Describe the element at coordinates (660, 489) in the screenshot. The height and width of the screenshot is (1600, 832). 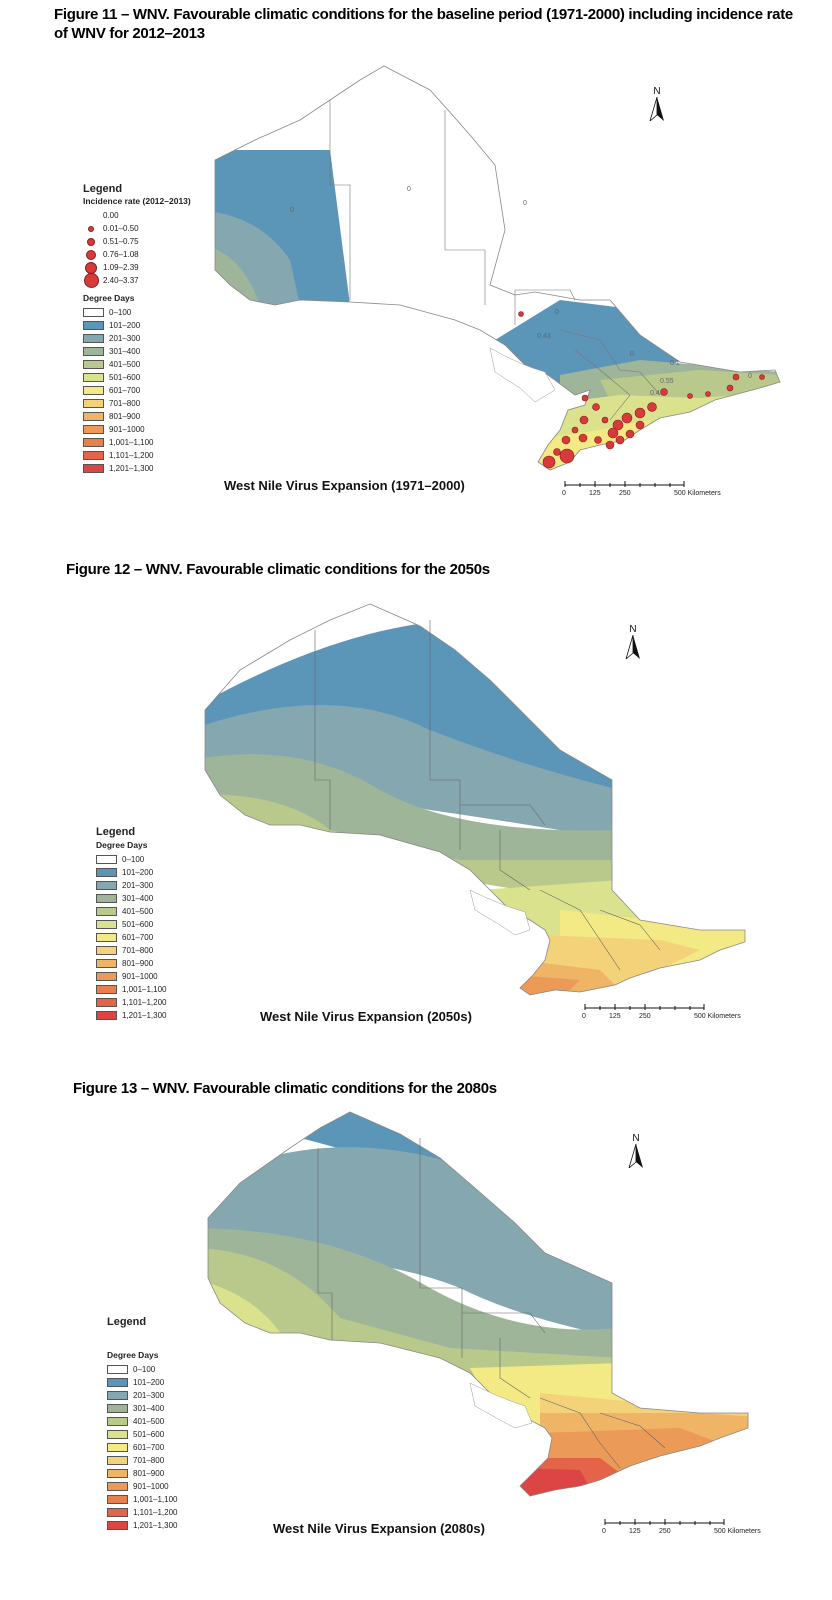
I see `scale-bar: 0 125 250 500 Kilometers` at that location.